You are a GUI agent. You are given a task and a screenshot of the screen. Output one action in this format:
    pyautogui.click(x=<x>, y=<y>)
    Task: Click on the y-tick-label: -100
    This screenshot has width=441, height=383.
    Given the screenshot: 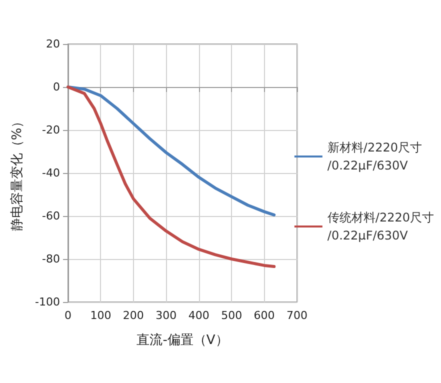 What is the action you would take?
    pyautogui.click(x=47, y=302)
    